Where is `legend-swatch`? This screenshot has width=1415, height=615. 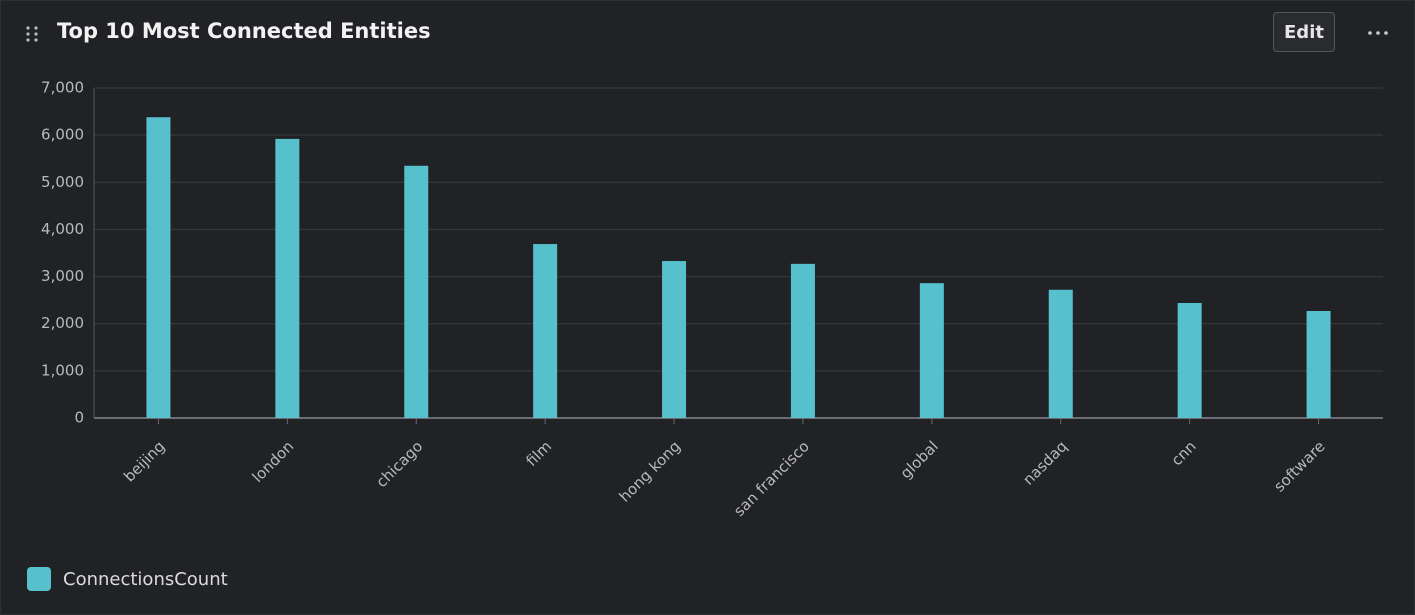 legend-swatch is located at coordinates (39, 579).